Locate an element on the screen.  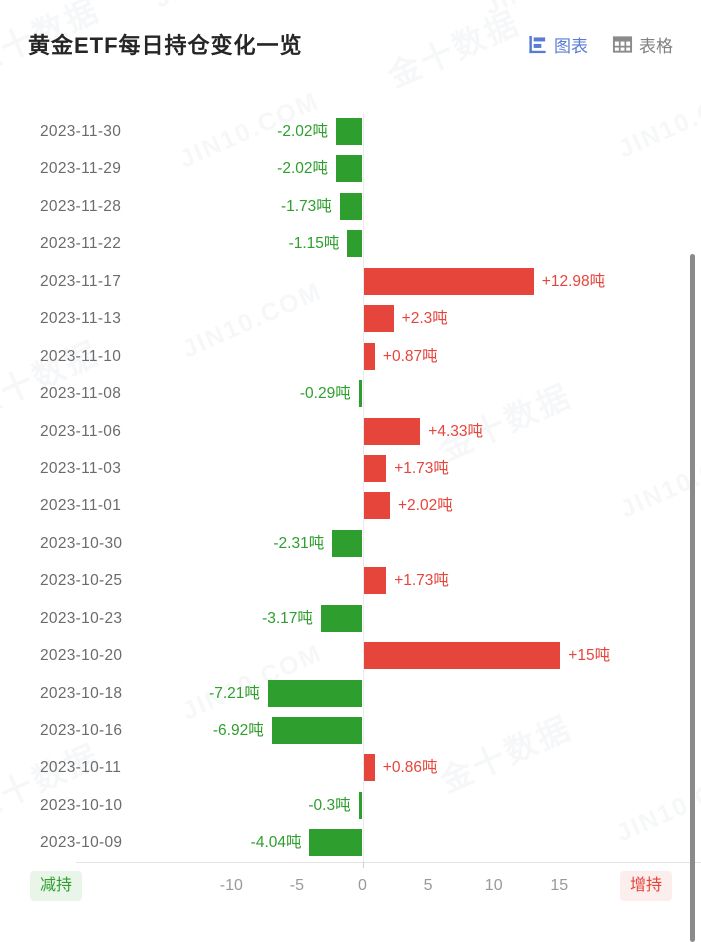
chart-row: 2023-10-23 -3.17吨 is located at coordinates (350, 618).